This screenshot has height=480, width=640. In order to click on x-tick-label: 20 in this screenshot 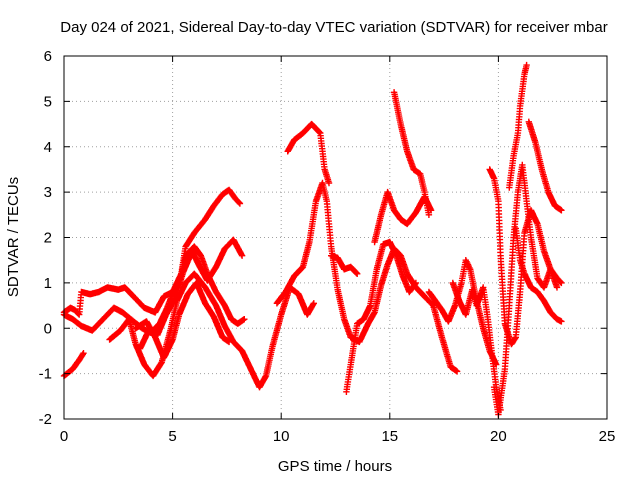, I will do `click(498, 436)`.